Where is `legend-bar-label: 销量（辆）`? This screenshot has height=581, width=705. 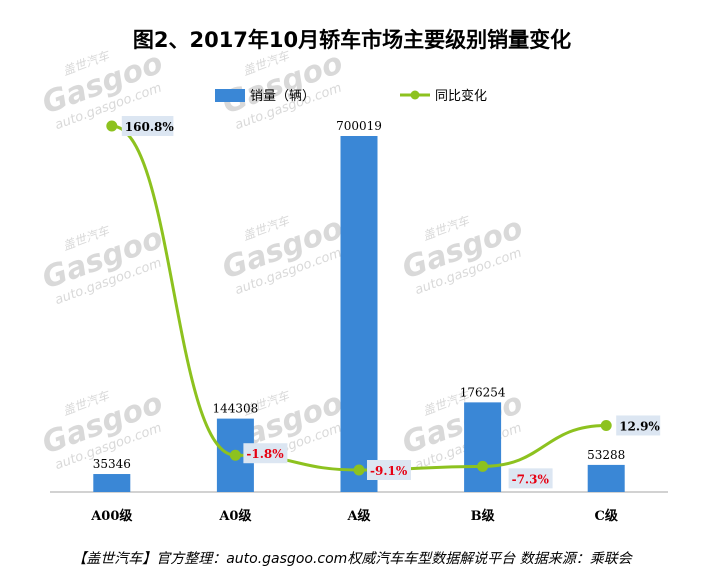
legend-bar-label: 销量（辆） is located at coordinates (282, 96).